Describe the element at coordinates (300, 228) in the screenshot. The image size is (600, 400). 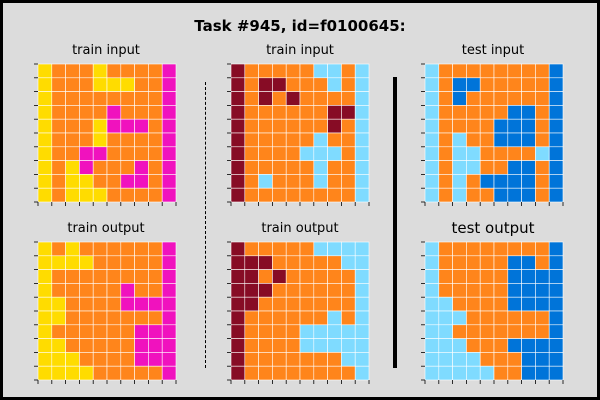
I see `panel-label-train-output-2: train output` at that location.